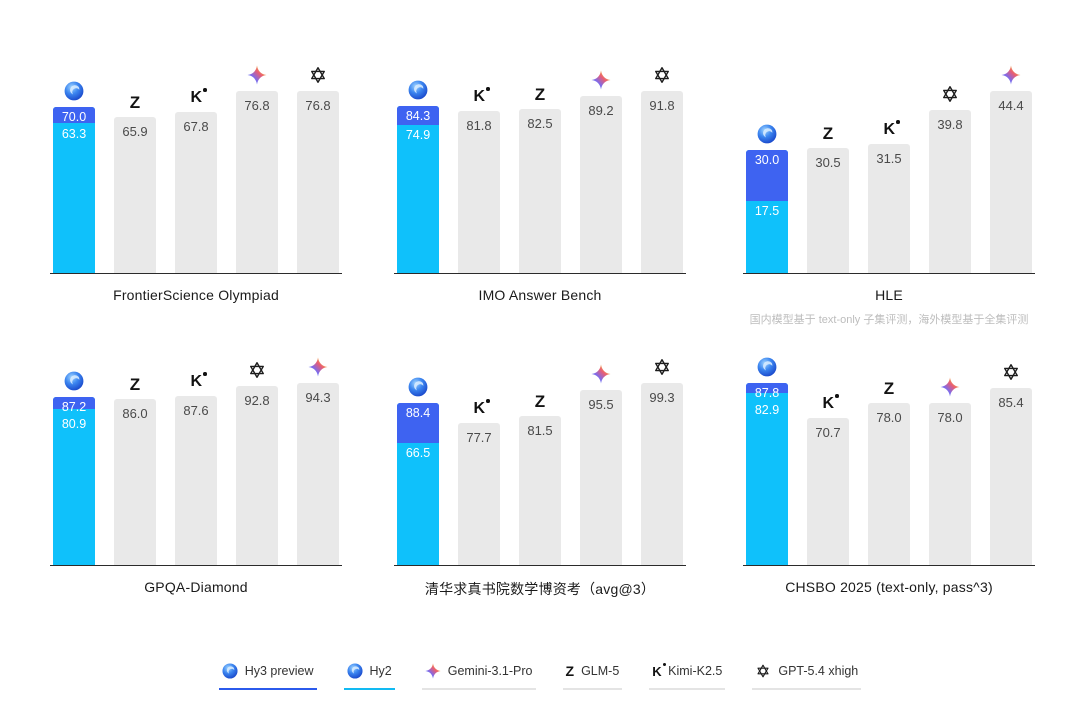 This screenshot has height=723, width=1080. I want to click on bar-Gemini-3.1-Pro: 76.8, so click(257, 182).